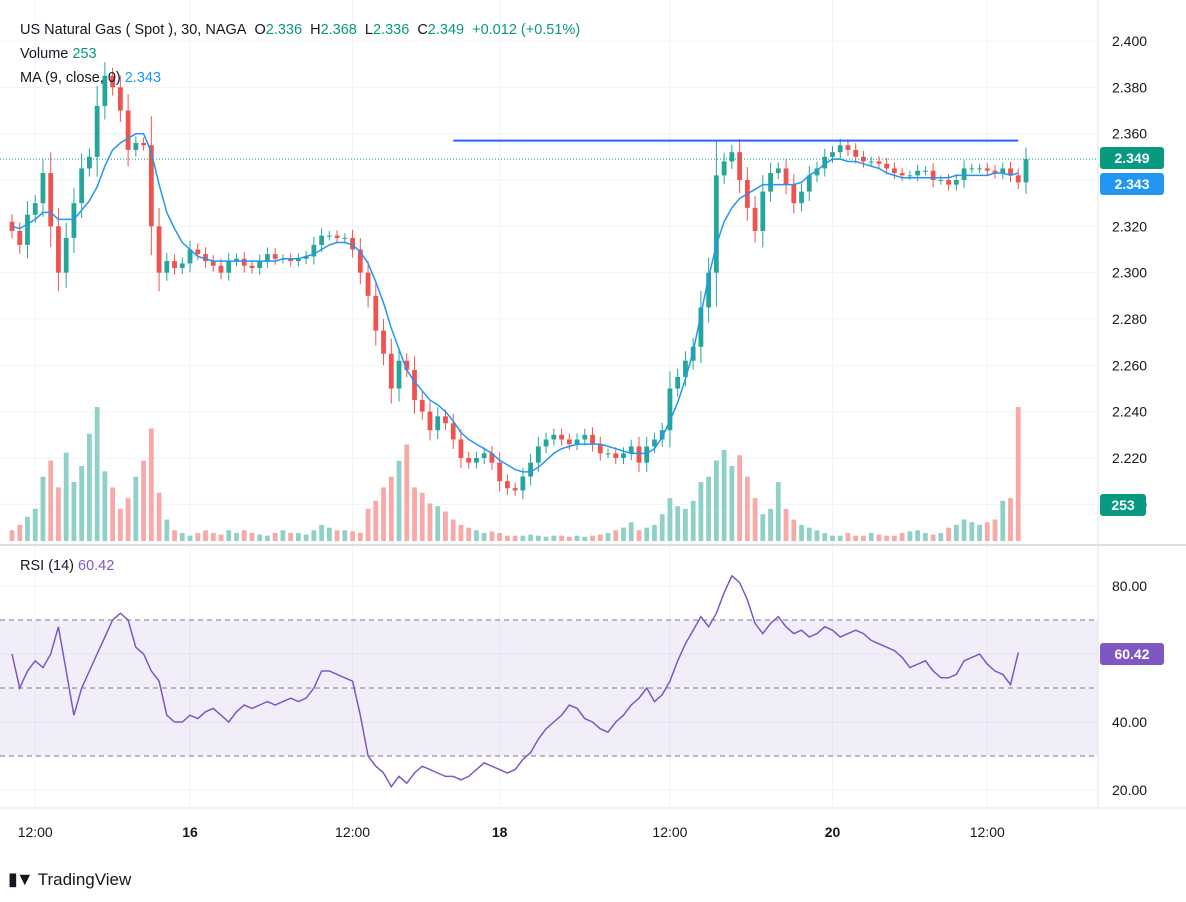 This screenshot has width=1186, height=902. Describe the element at coordinates (833, 832) in the screenshot. I see `time-tick-label: 20` at that location.